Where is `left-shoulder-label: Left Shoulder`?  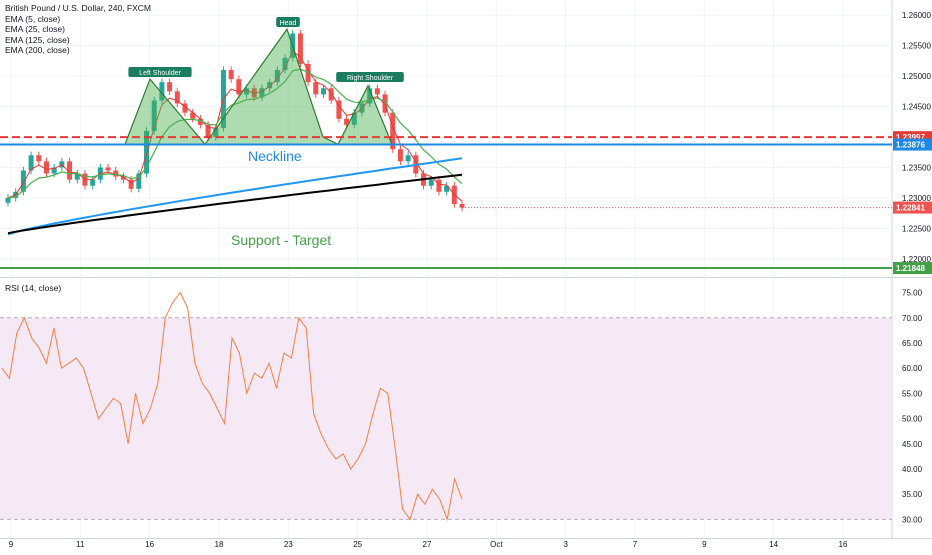 left-shoulder-label: Left Shoulder is located at coordinates (160, 72).